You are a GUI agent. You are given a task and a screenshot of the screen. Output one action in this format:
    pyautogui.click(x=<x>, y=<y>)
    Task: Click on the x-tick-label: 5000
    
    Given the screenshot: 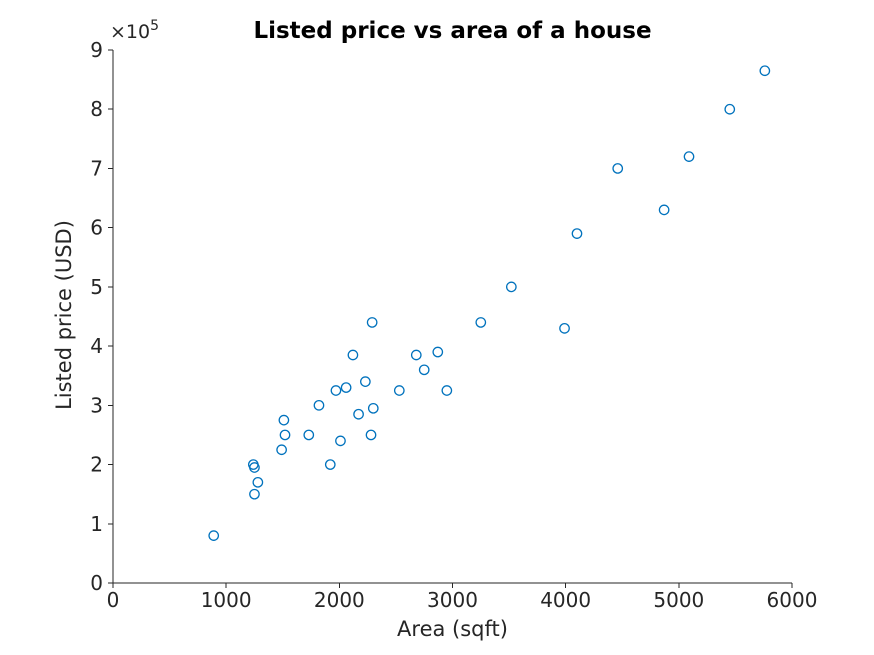 What is the action you would take?
    pyautogui.click(x=678, y=600)
    